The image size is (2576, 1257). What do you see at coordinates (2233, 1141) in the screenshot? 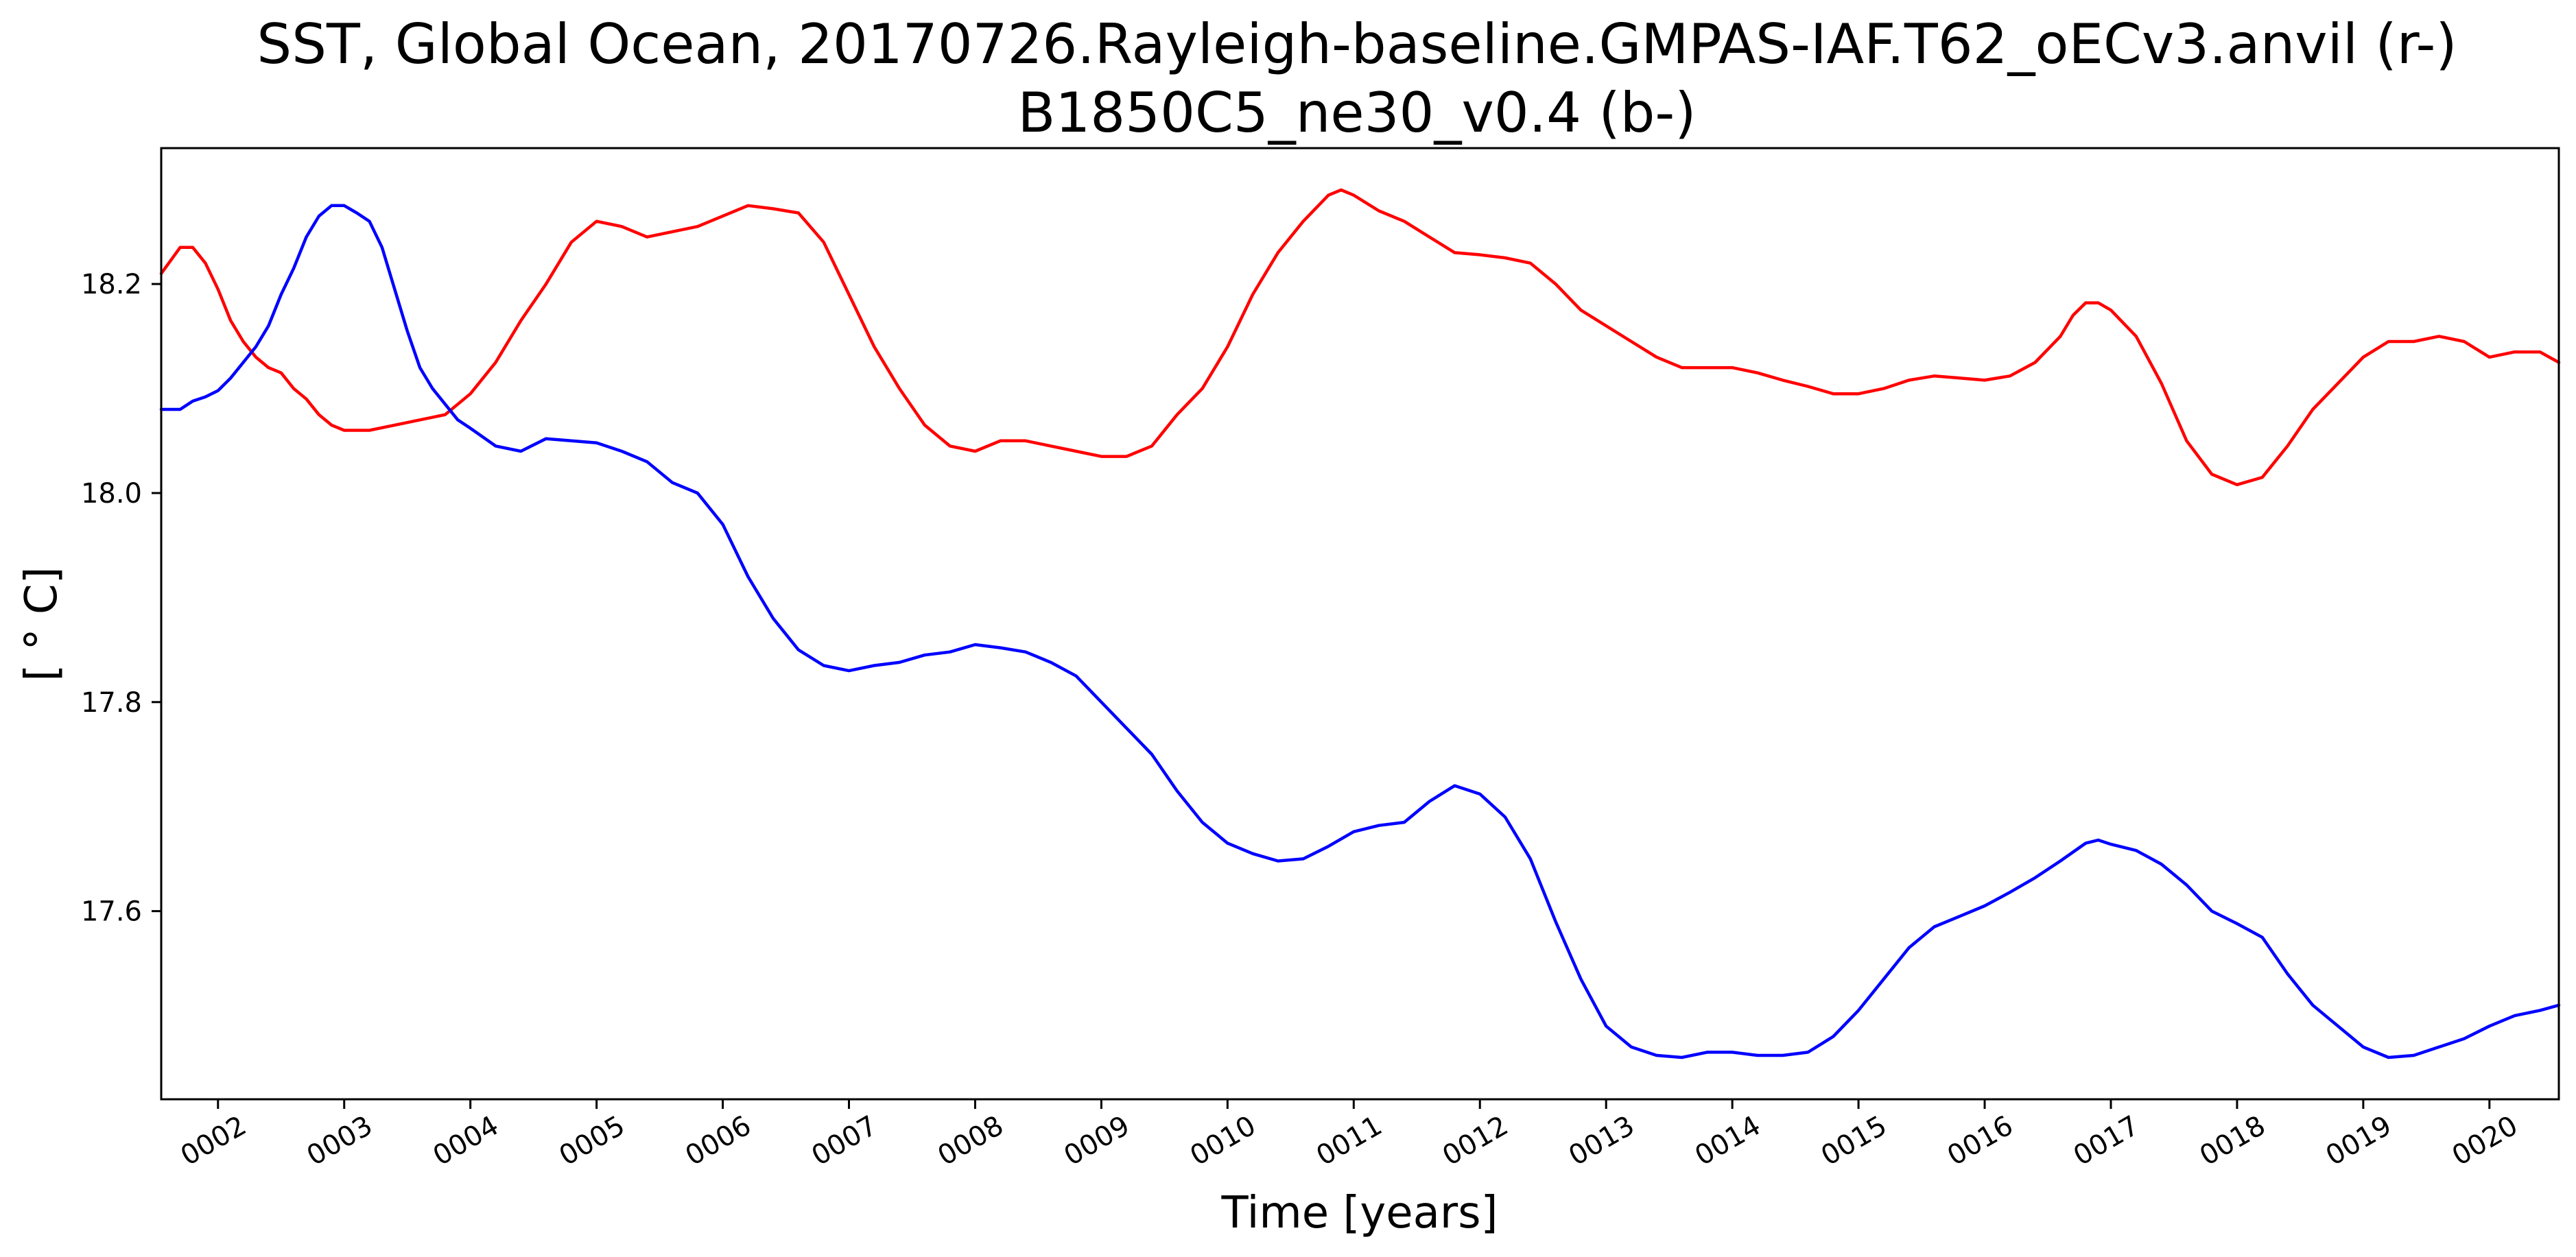
I see `x-tick-label: 0018` at bounding box center [2233, 1141].